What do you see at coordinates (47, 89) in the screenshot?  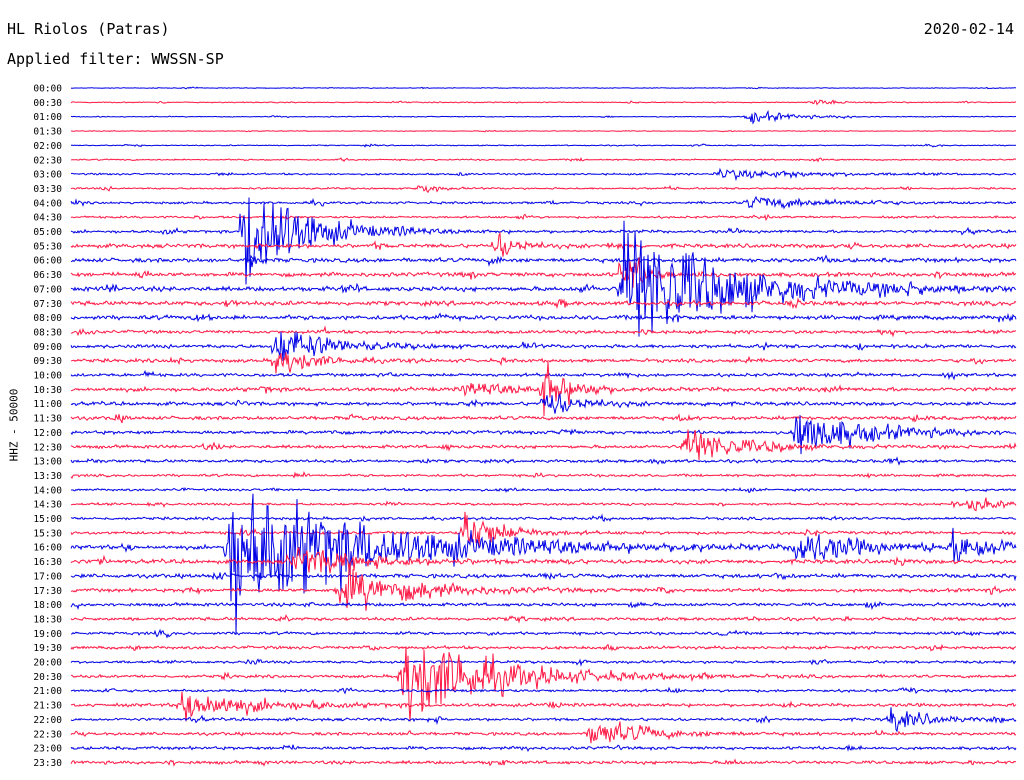 I see `row-time-label: 00:00` at bounding box center [47, 89].